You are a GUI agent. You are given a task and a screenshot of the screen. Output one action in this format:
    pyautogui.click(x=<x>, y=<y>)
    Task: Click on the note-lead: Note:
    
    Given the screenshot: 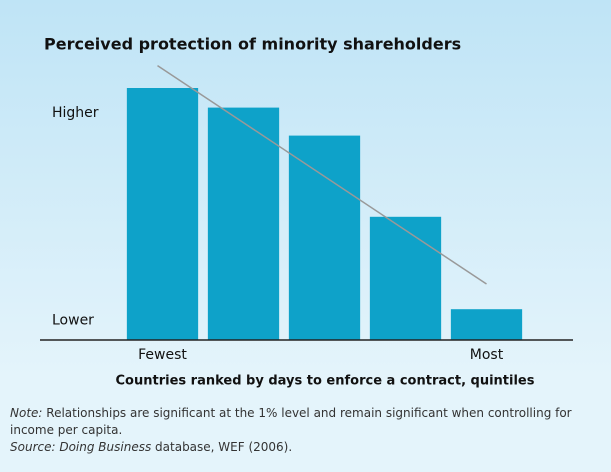 What is the action you would take?
    pyautogui.click(x=26, y=413)
    